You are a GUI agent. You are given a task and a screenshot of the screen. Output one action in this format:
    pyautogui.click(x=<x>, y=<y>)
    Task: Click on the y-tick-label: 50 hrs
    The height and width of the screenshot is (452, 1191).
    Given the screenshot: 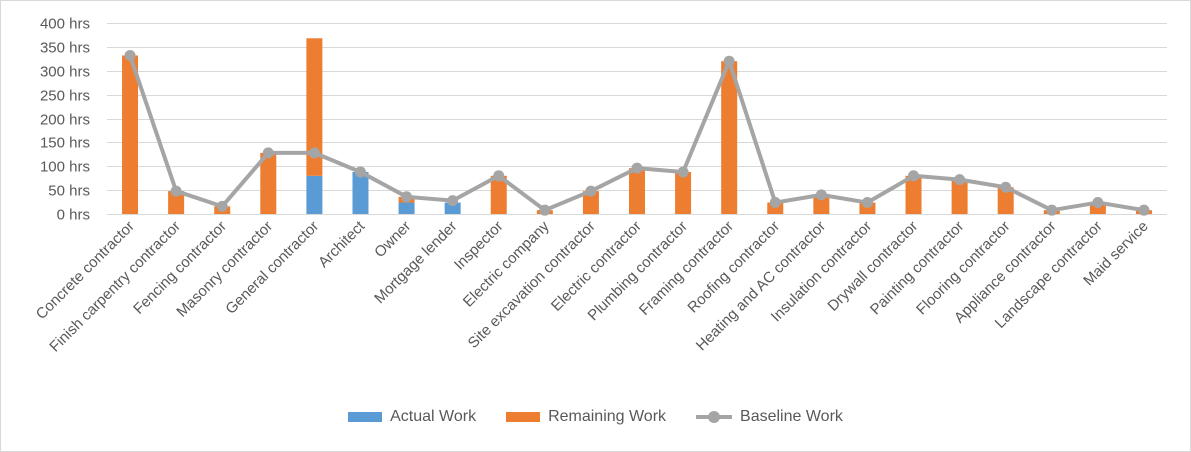 What is the action you would take?
    pyautogui.click(x=69, y=191)
    